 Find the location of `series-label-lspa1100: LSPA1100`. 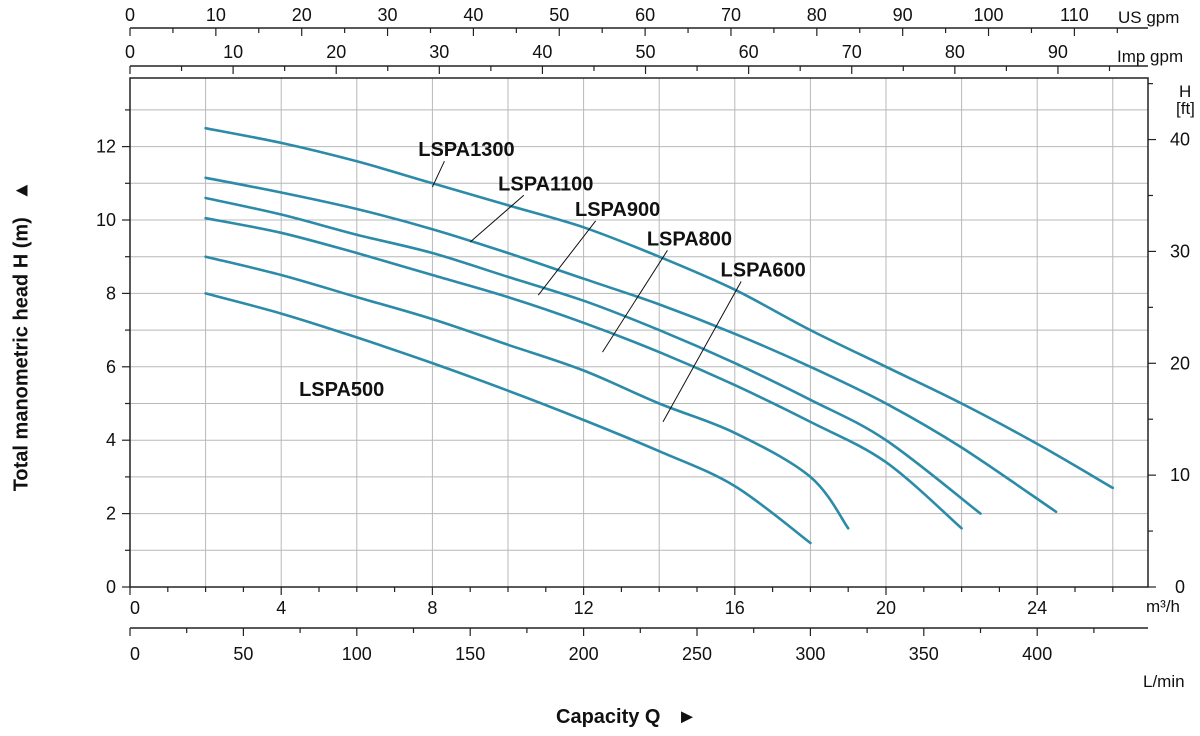

series-label-lspa1100: LSPA1100 is located at coordinates (545, 184).